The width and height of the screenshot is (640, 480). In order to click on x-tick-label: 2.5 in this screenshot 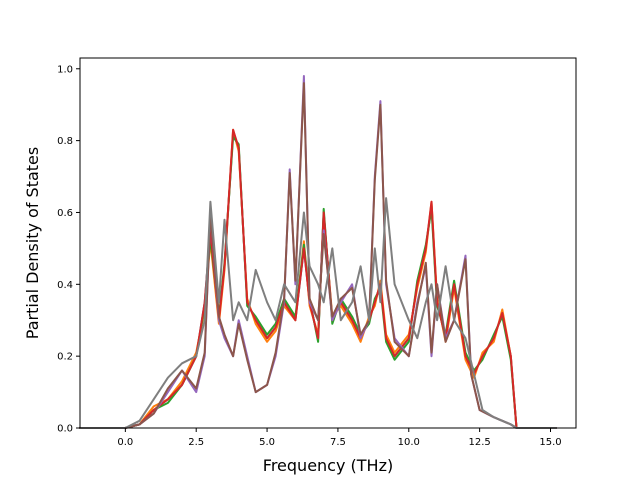, I will do `click(196, 442)`.